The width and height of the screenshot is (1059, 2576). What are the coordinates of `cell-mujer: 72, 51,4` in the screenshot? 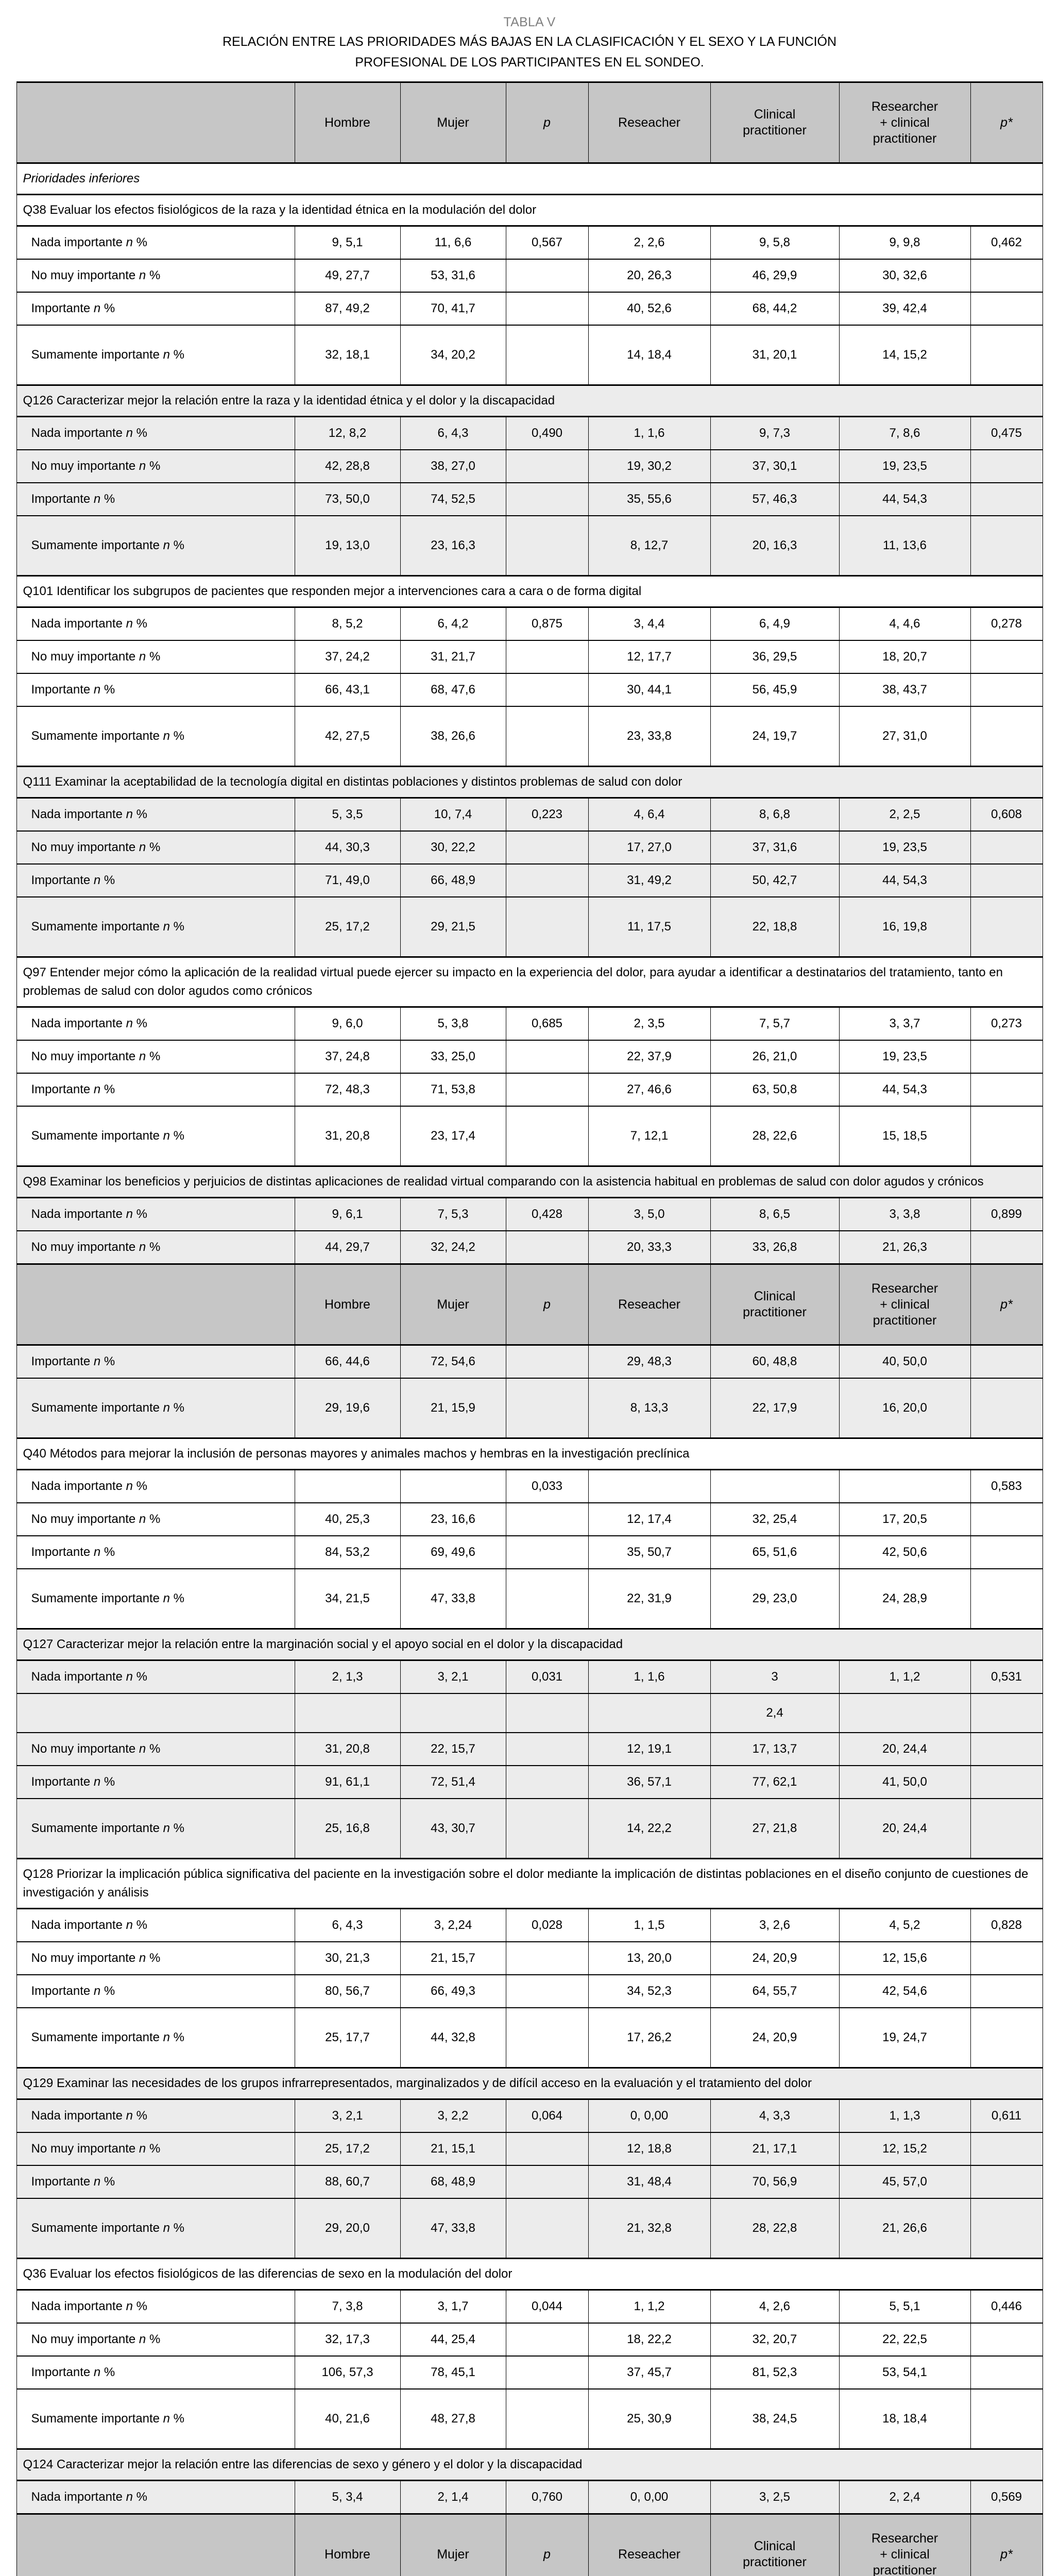 It's located at (453, 1782).